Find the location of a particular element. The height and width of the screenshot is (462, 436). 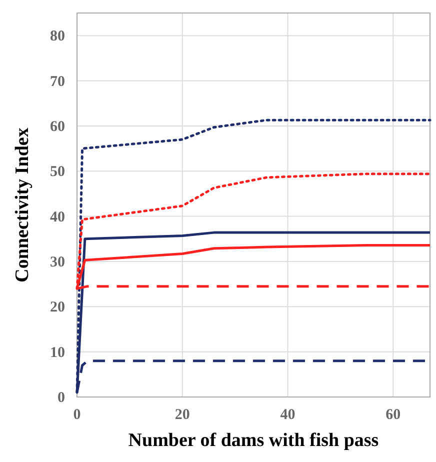

x-tick-label: 20 is located at coordinates (182, 415).